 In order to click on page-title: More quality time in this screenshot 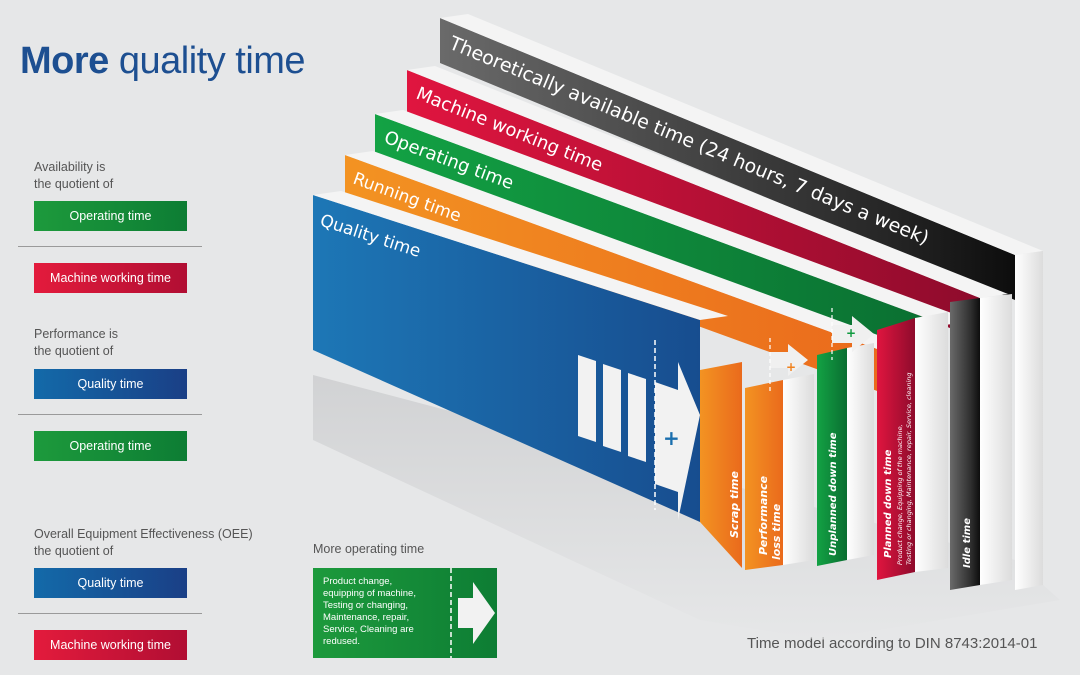, I will do `click(163, 61)`.